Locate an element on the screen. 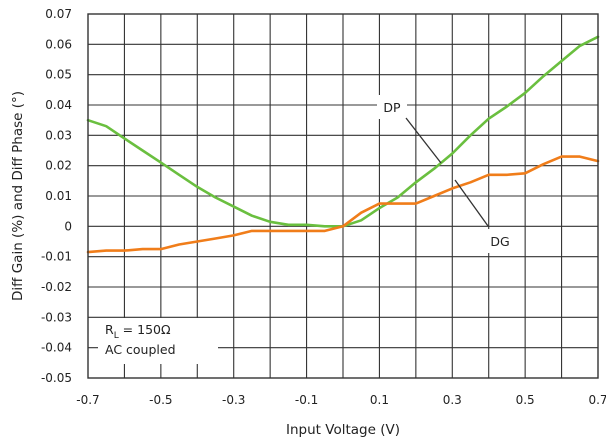 The image size is (606, 444). dg-label: DG is located at coordinates (499, 241).